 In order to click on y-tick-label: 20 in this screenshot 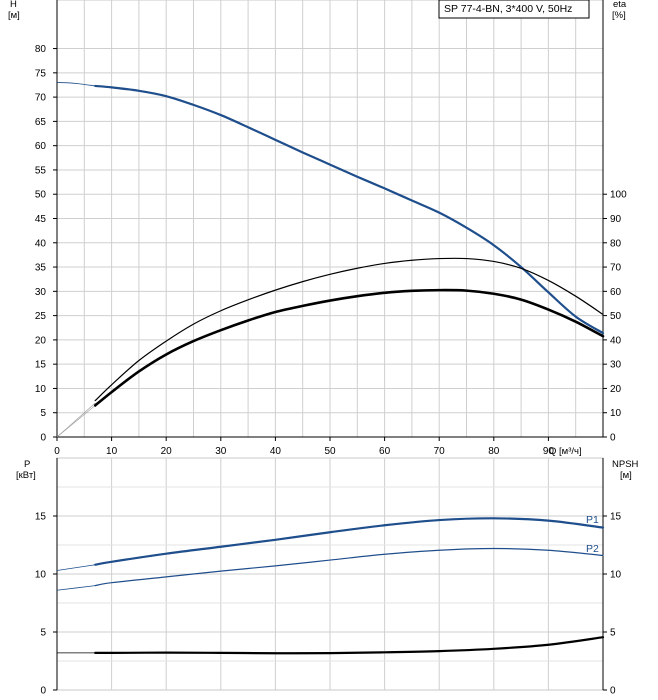, I will do `click(41, 340)`.